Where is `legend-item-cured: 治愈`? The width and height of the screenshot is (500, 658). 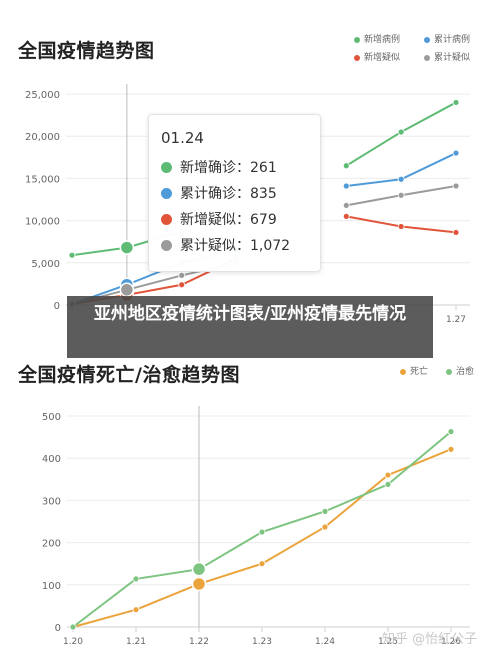 legend-item-cured: 治愈 is located at coordinates (460, 370).